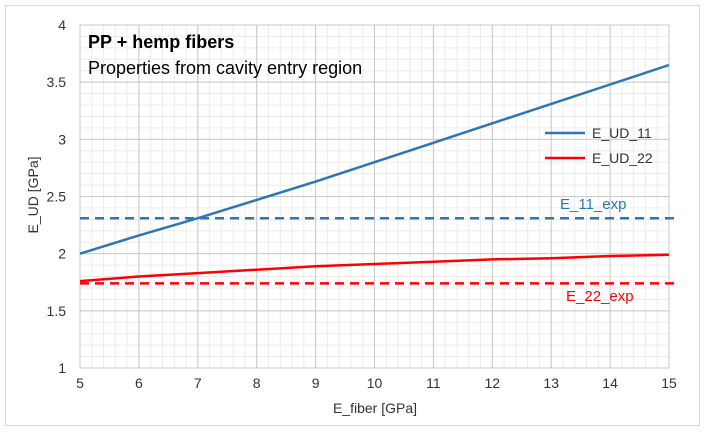  Describe the element at coordinates (610, 383) in the screenshot. I see `x-tick-label: 14` at that location.